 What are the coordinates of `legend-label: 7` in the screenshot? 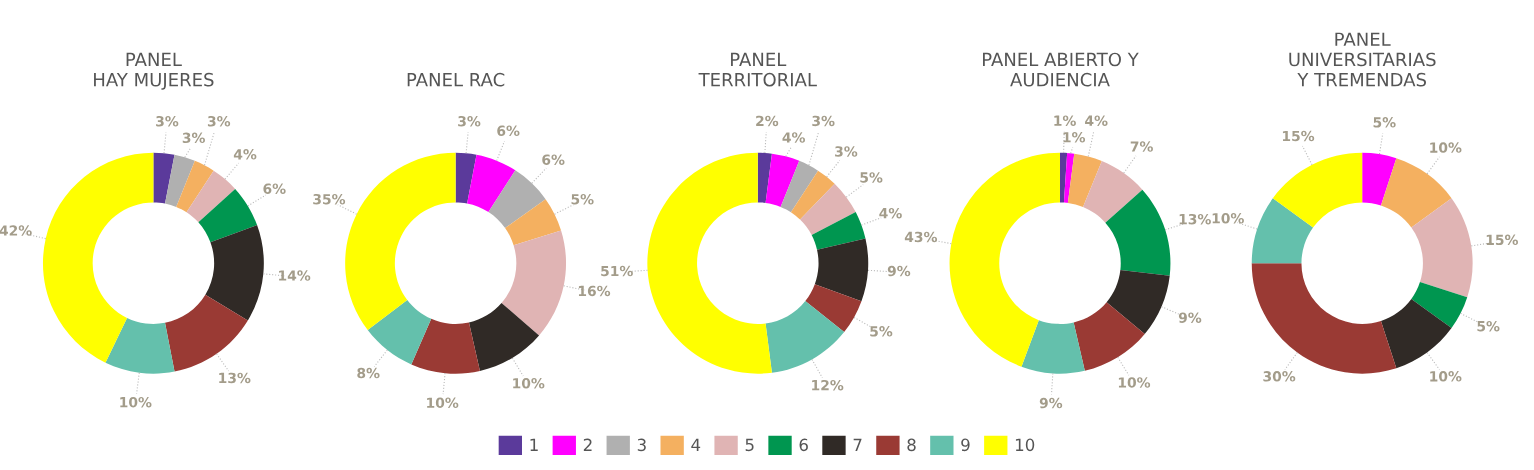 It's located at (857, 444).